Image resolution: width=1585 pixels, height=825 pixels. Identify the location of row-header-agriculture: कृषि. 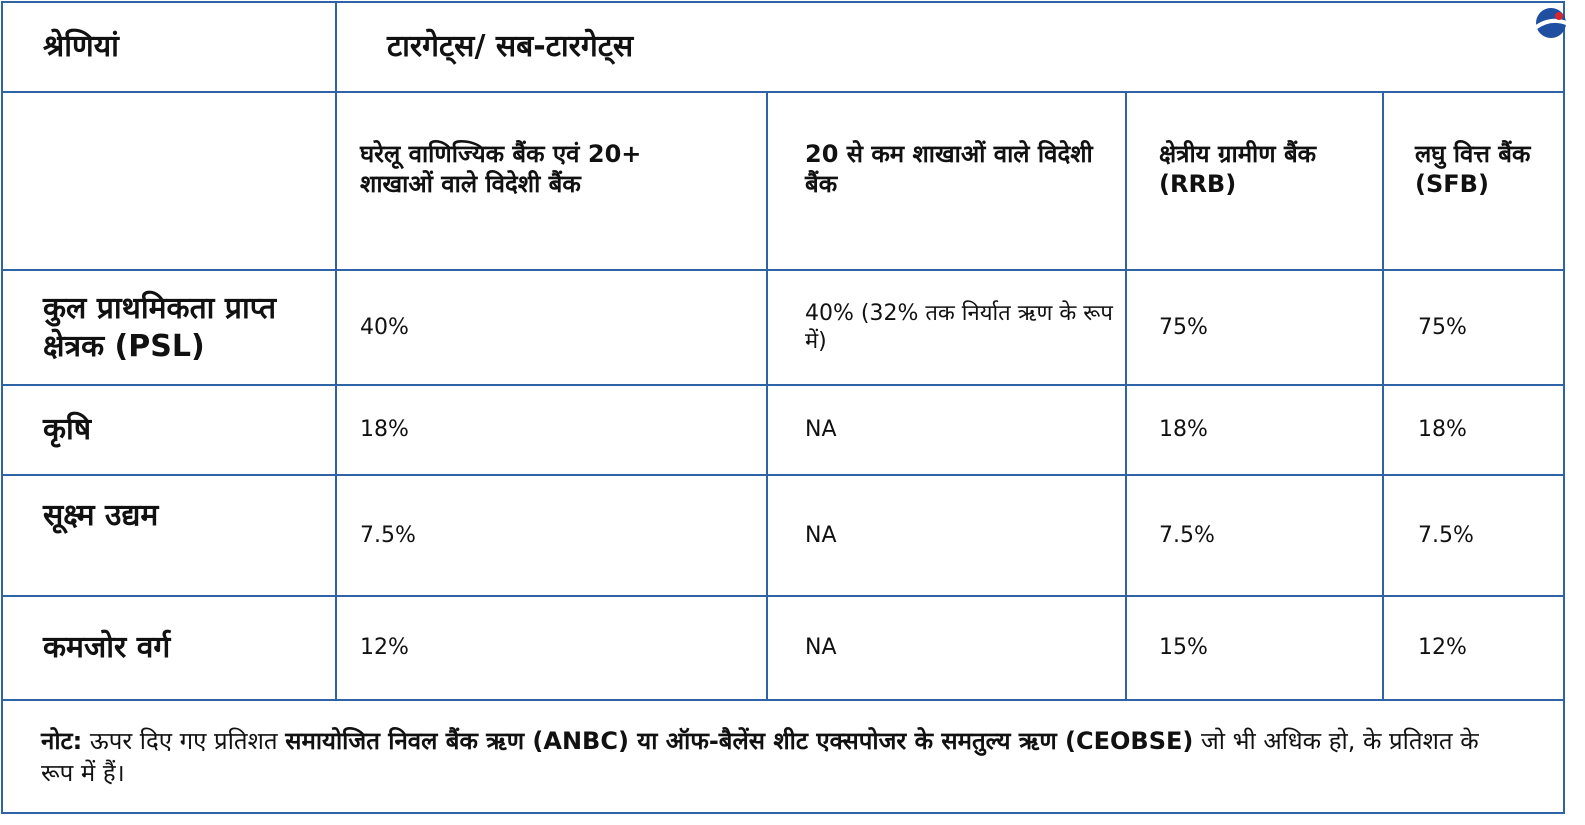
(67, 430).